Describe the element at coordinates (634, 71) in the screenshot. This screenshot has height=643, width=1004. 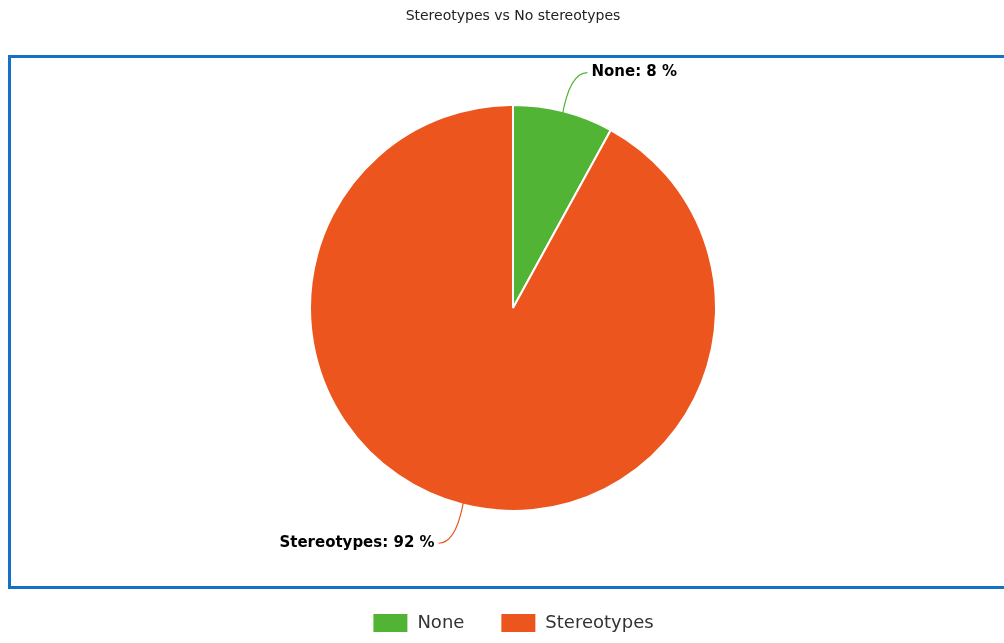
I see `data-label: None: 8 %` at that location.